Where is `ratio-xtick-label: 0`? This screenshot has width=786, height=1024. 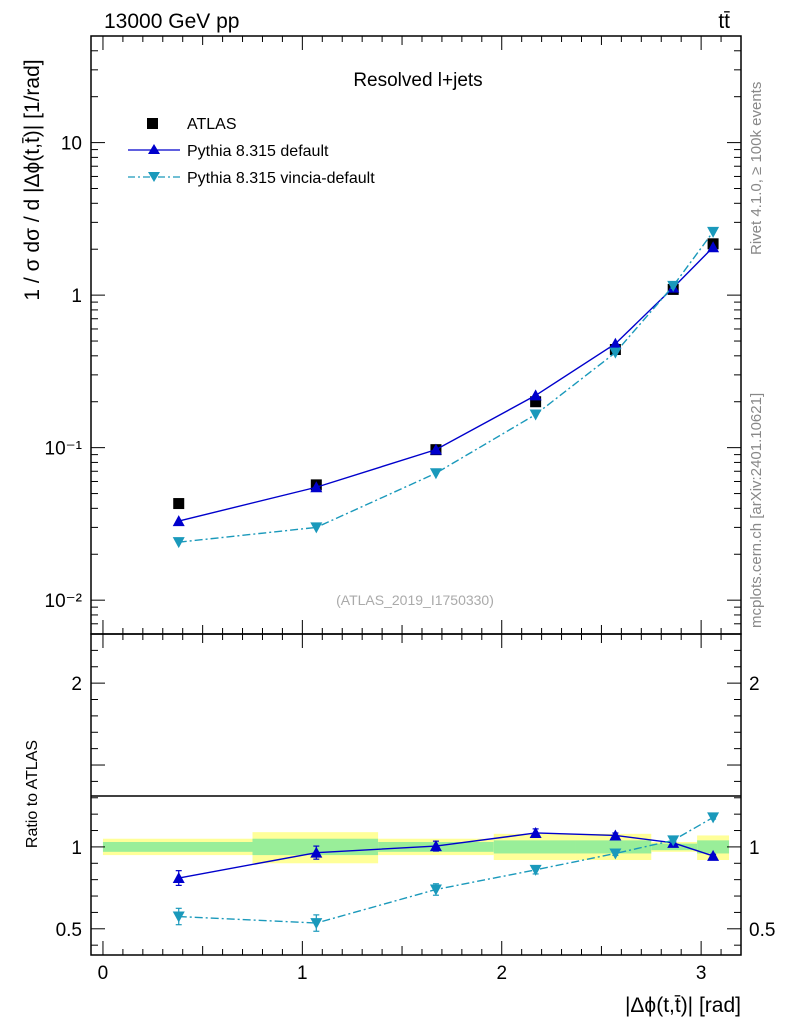 ratio-xtick-label: 0 is located at coordinates (103, 973).